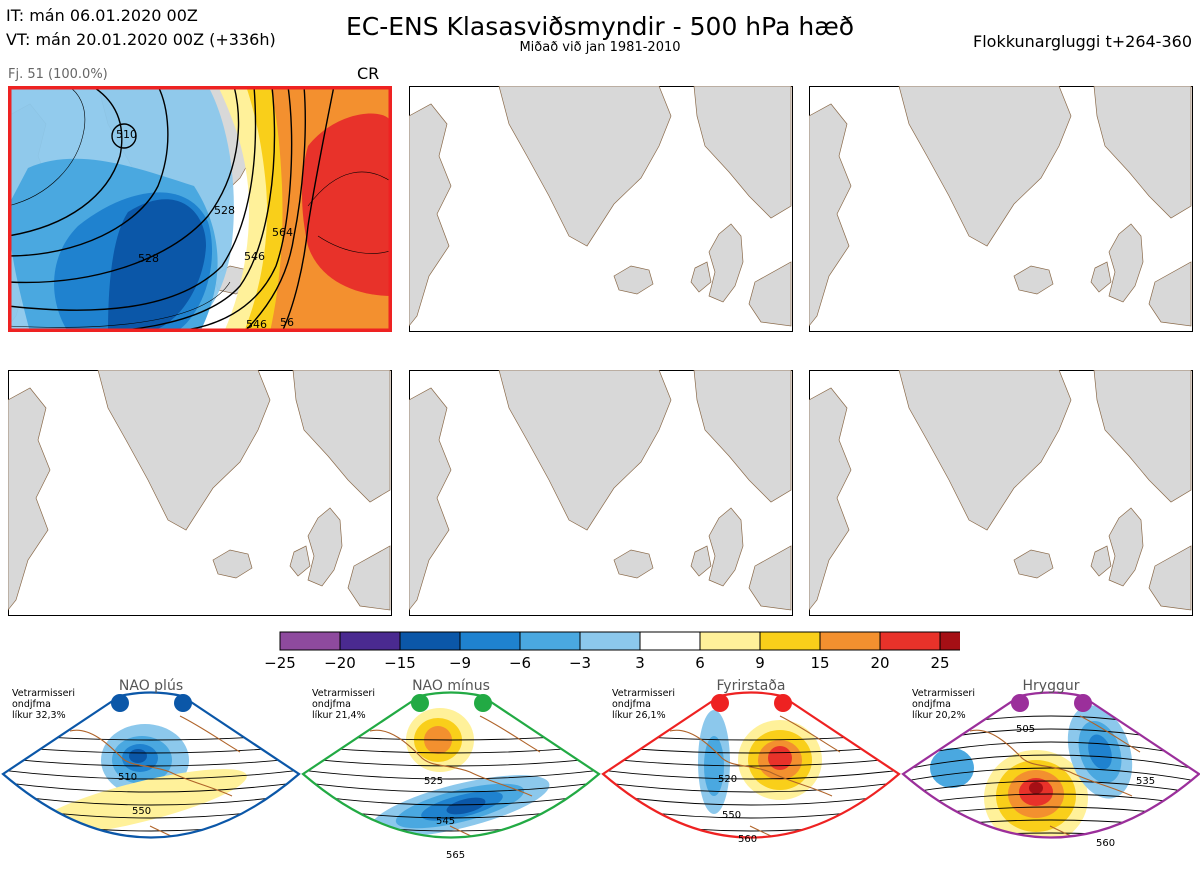 The image size is (1200, 871). Describe the element at coordinates (939, 663) in the screenshot. I see `colorbar-tick-label: 25` at that location.